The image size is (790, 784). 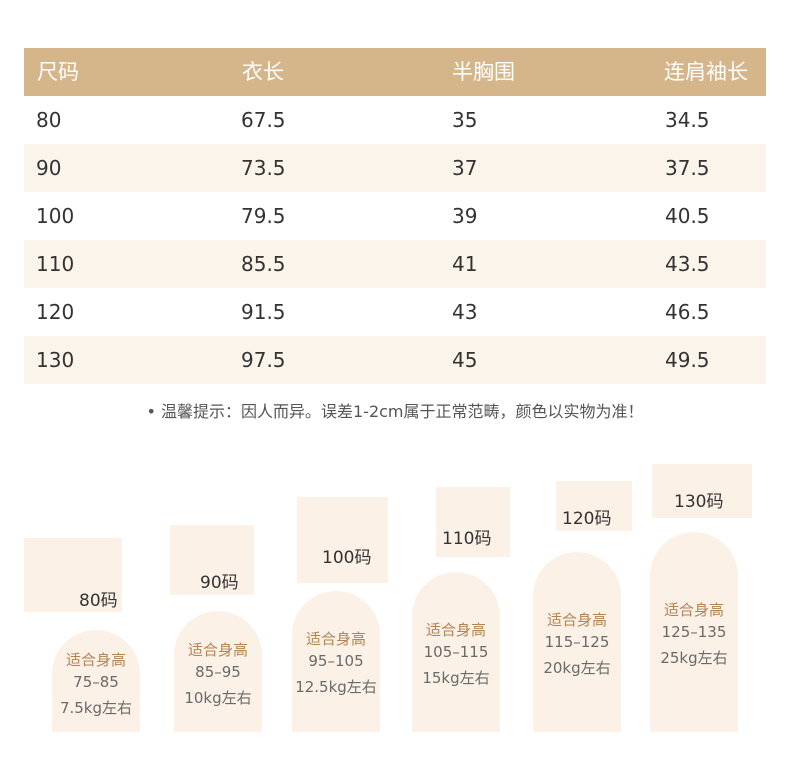 I want to click on cell-half-chest: 41, so click(x=465, y=264).